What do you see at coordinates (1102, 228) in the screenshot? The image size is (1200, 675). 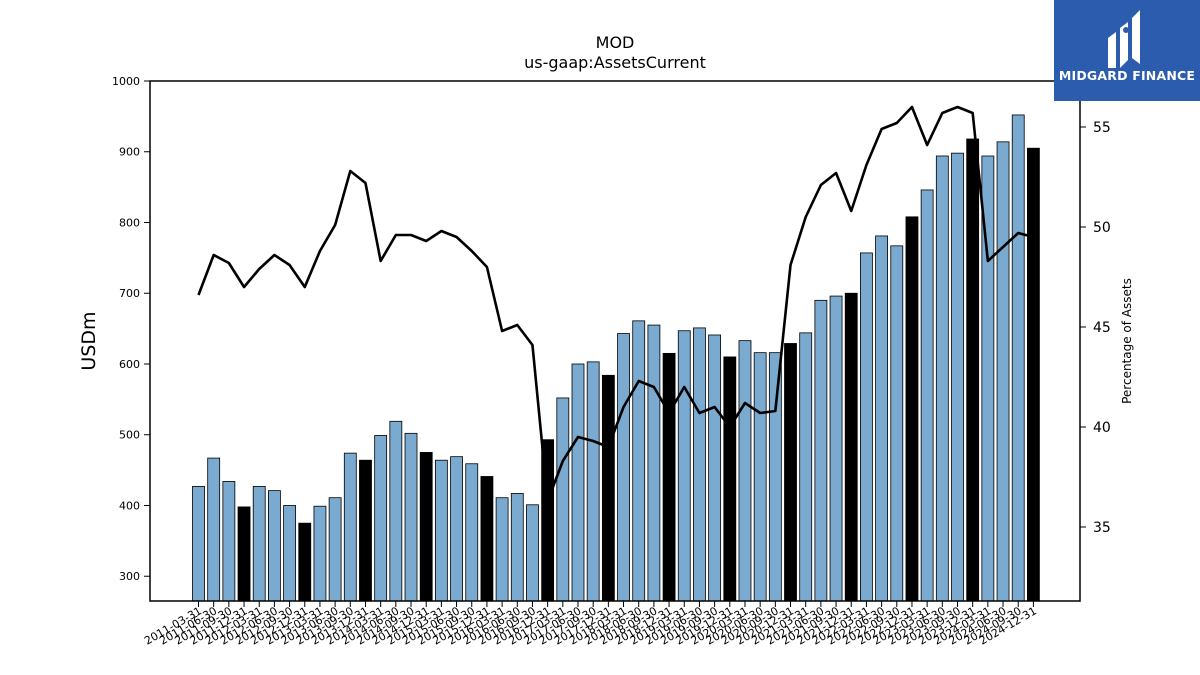 I see `y2-tick-label: 50` at bounding box center [1102, 228].